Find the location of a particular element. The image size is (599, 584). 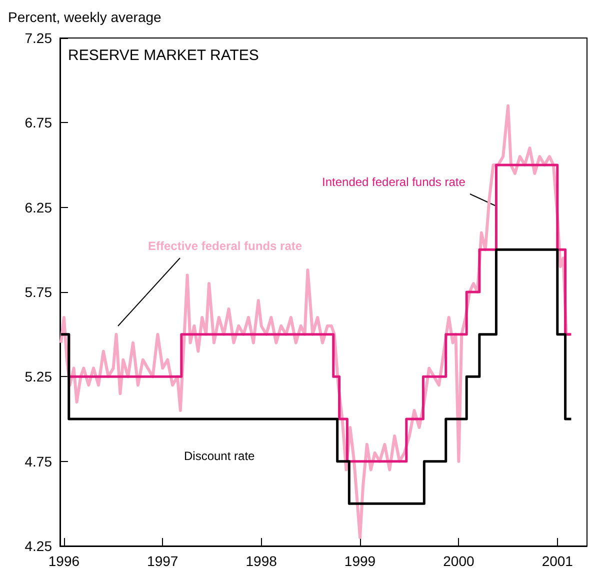

x-tick-label: 2000 is located at coordinates (458, 561).